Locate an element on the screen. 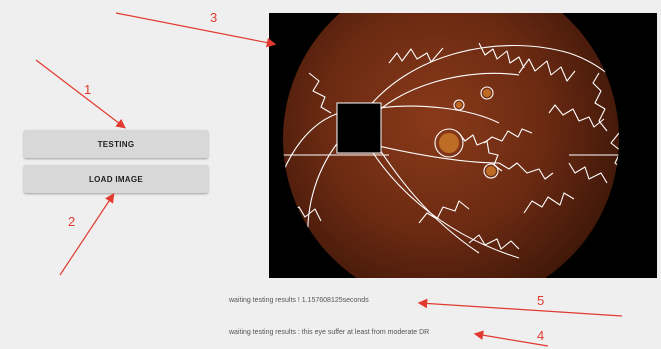  load-image-button: LOAD IMAGE is located at coordinates (116, 179).